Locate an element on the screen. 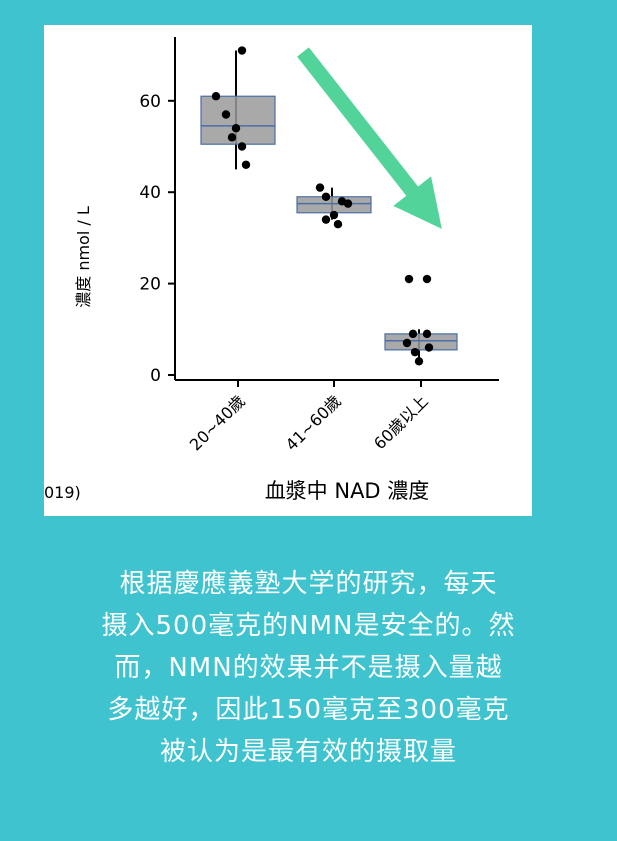  x-tick-label: 20~40歲 is located at coordinates (217, 422).